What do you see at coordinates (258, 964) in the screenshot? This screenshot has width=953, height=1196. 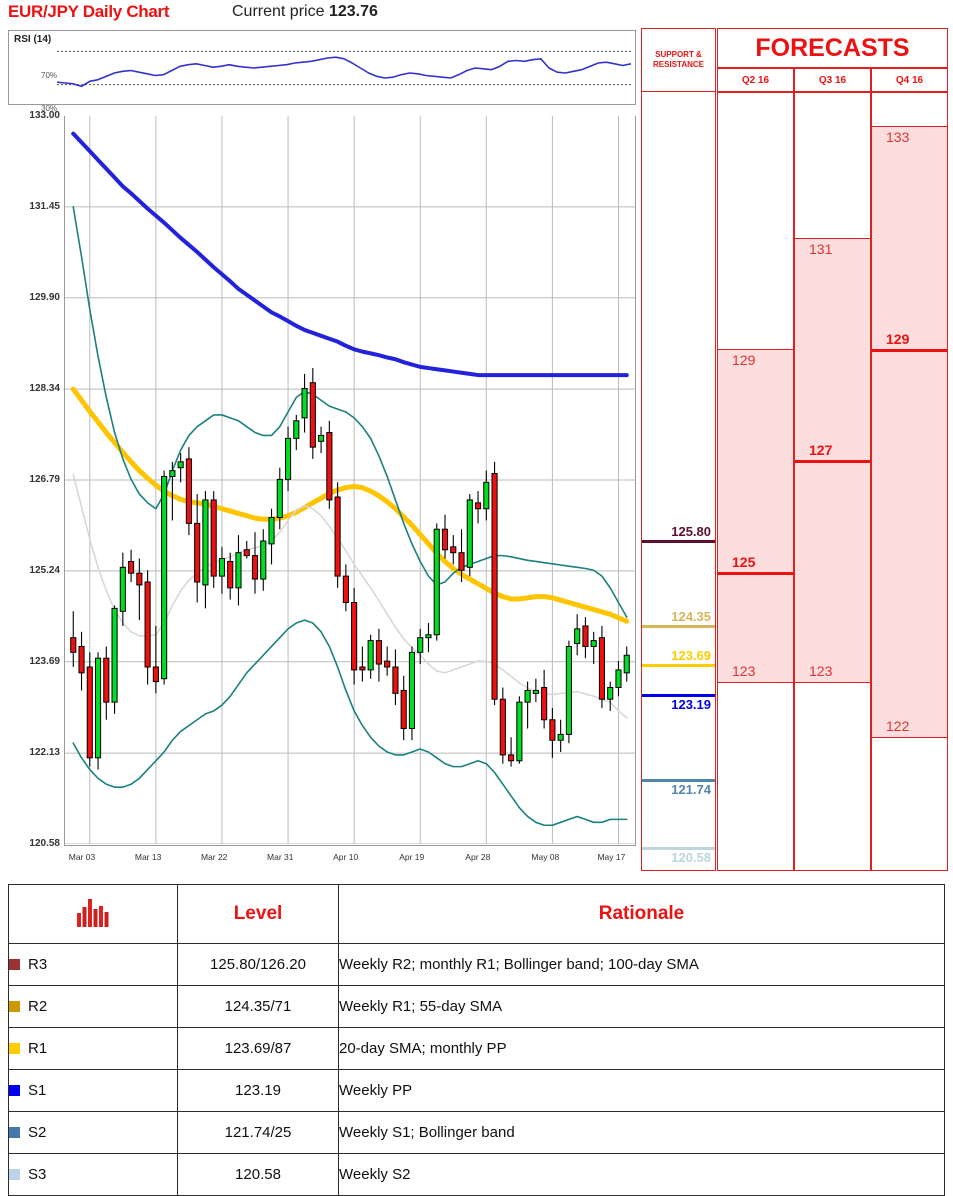 I see `level-value-cell: 125.80/126.20` at bounding box center [258, 964].